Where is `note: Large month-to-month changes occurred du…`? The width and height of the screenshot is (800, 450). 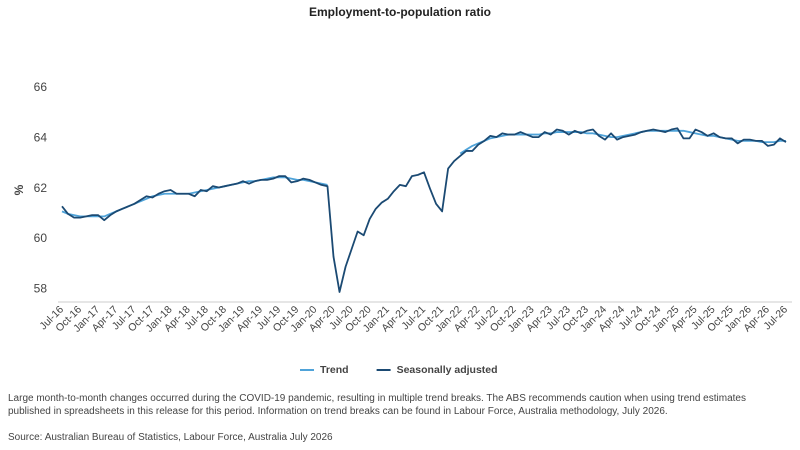 note: Large month-to-month changes occurred du… is located at coordinates (377, 405).